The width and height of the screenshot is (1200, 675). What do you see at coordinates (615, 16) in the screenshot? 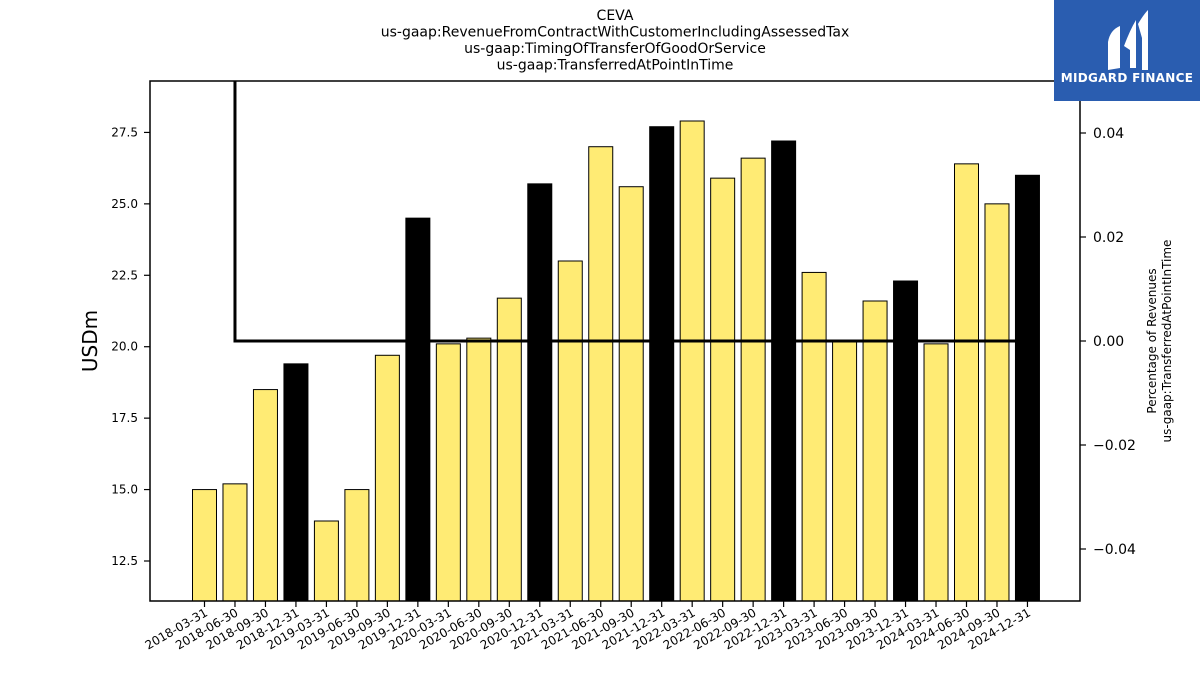
I see `chart-title-line: CEVA` at bounding box center [615, 16].